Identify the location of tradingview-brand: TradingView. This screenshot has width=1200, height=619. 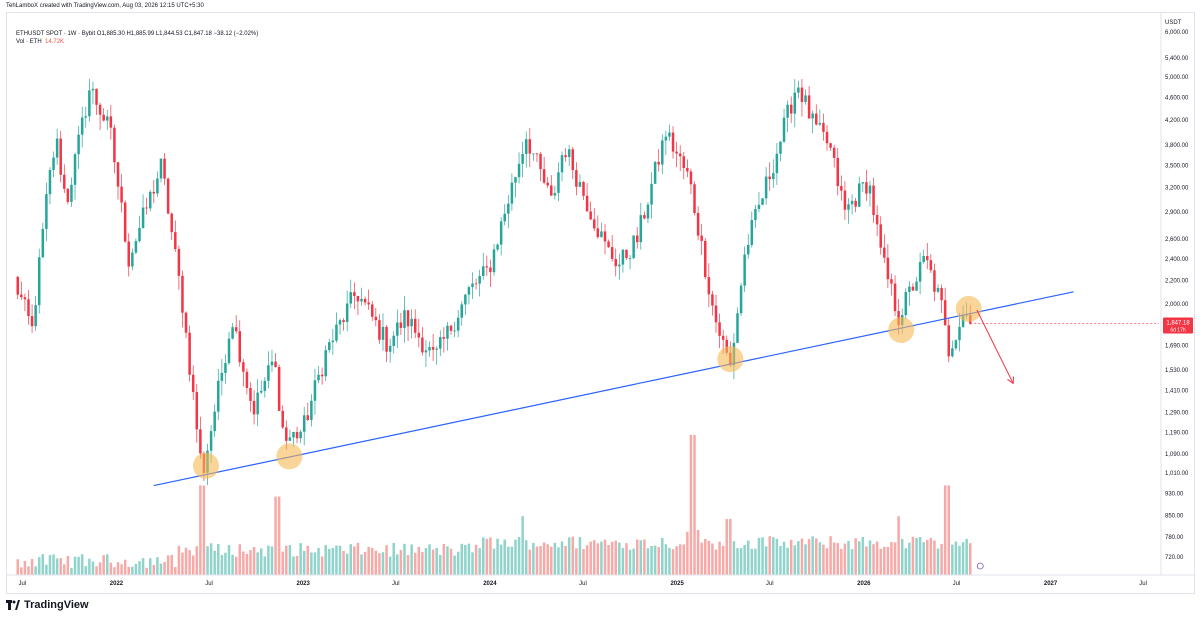
(56, 605).